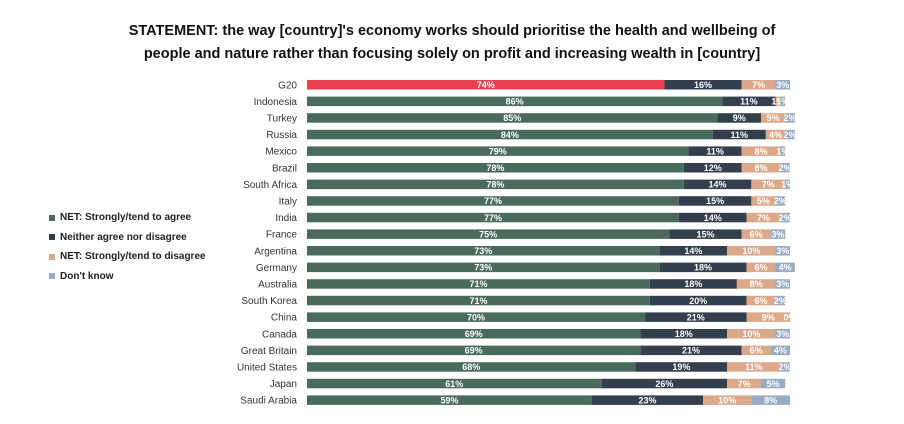 The height and width of the screenshot is (424, 904). I want to click on legend-label: NET: Strongly/tend to agree, so click(126, 218).